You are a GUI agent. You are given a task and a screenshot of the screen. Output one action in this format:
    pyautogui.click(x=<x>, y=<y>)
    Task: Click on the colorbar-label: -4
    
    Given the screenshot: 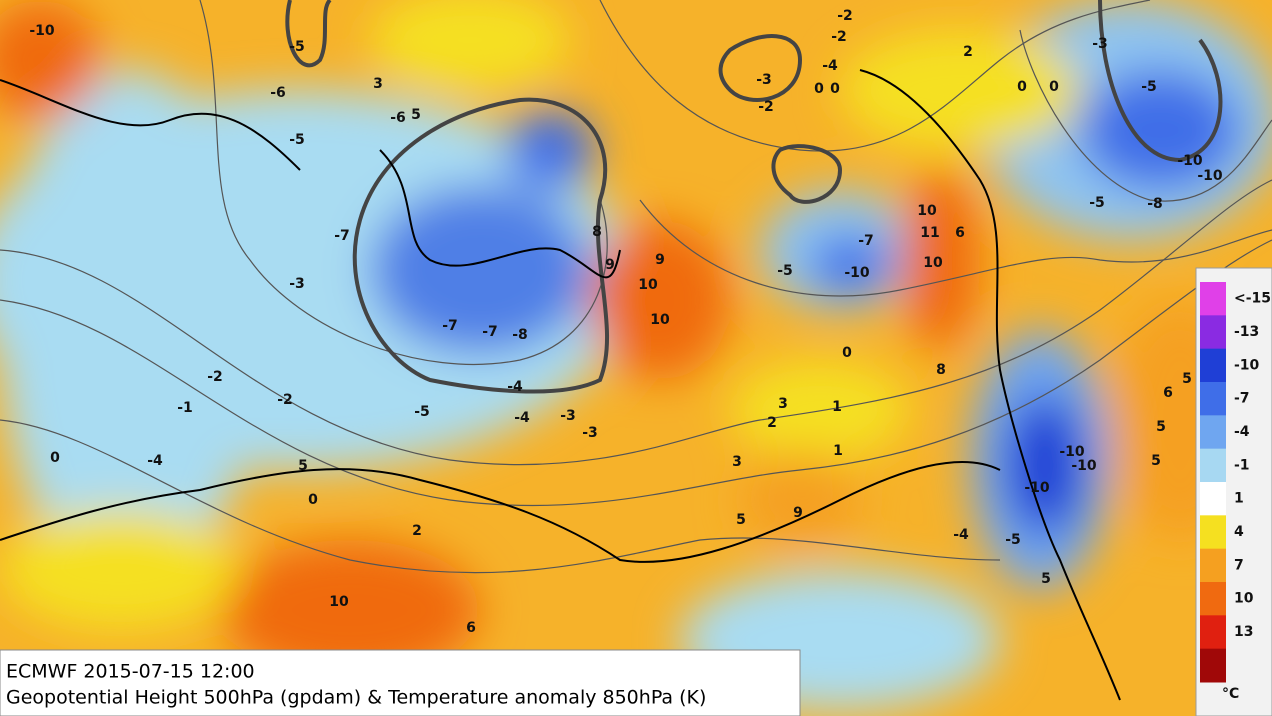 What is the action you would take?
    pyautogui.click(x=1242, y=432)
    